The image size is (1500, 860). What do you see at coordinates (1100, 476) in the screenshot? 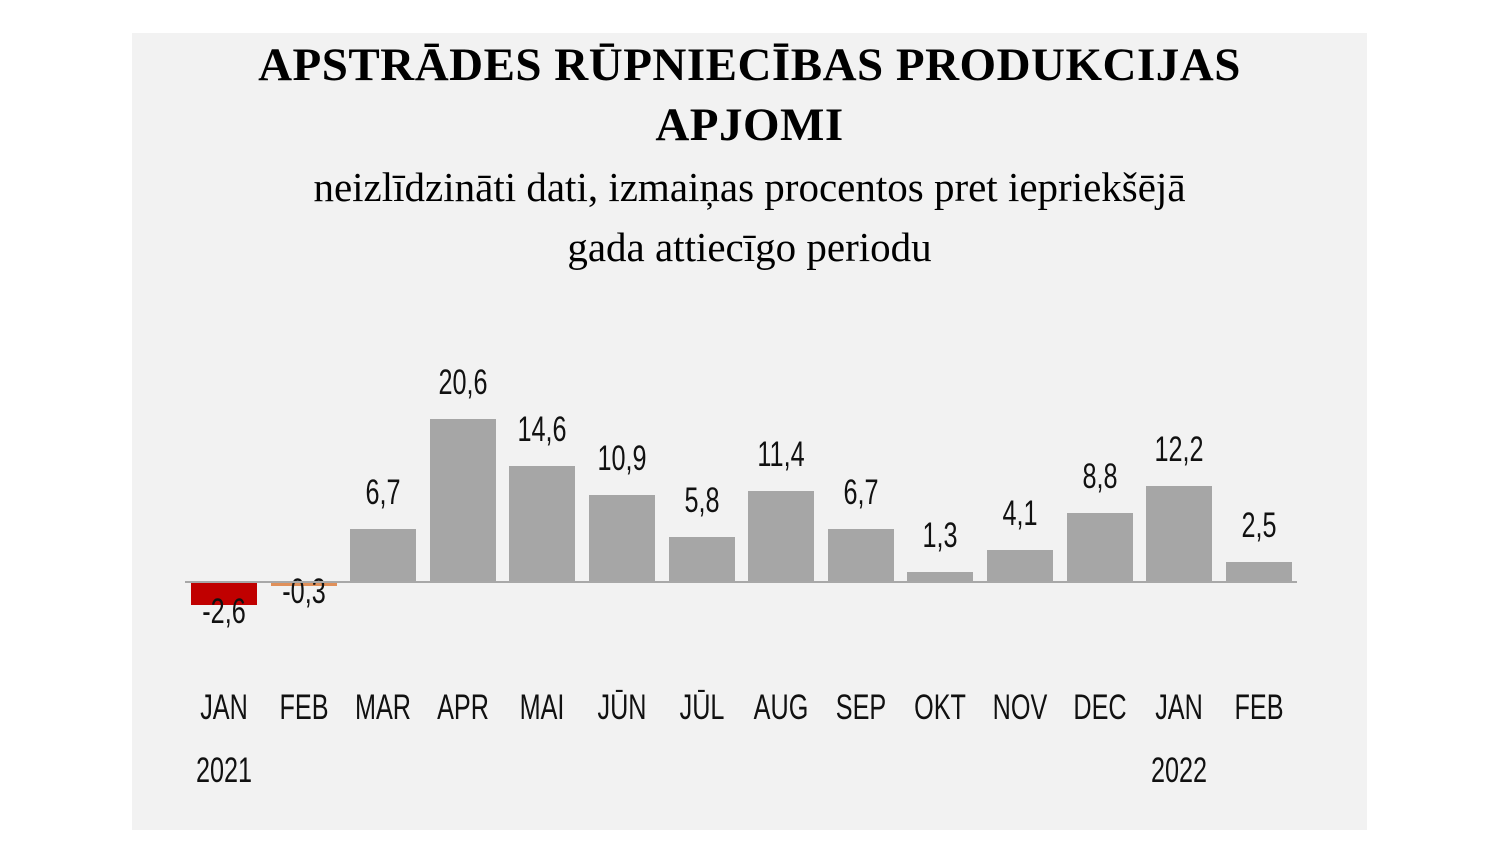
I see `value-label: 8,8` at bounding box center [1100, 476].